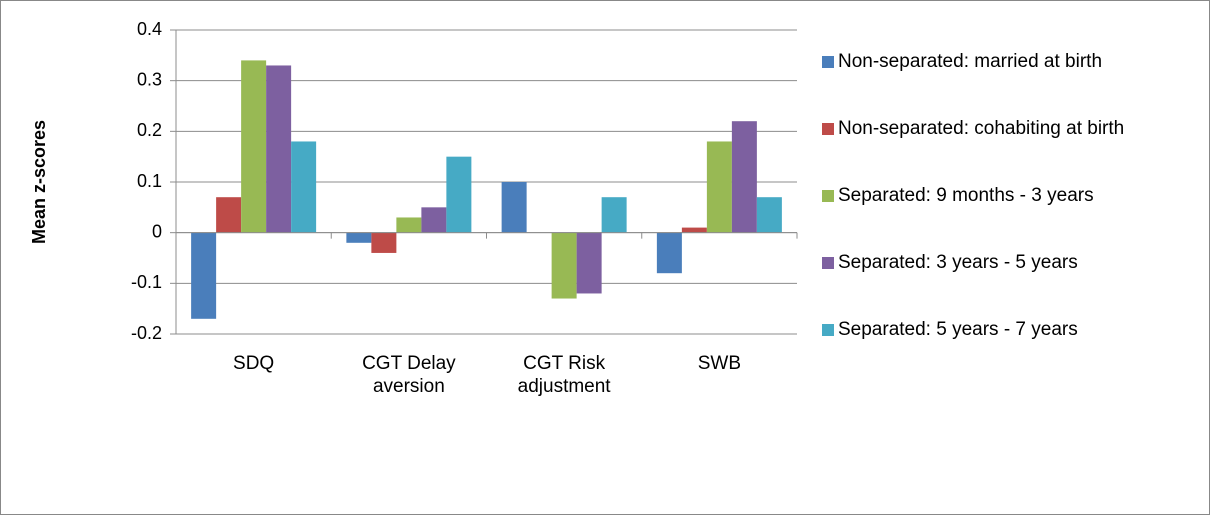 The image size is (1210, 515). I want to click on y-axis-label: Mean z-scores, so click(39, 182).